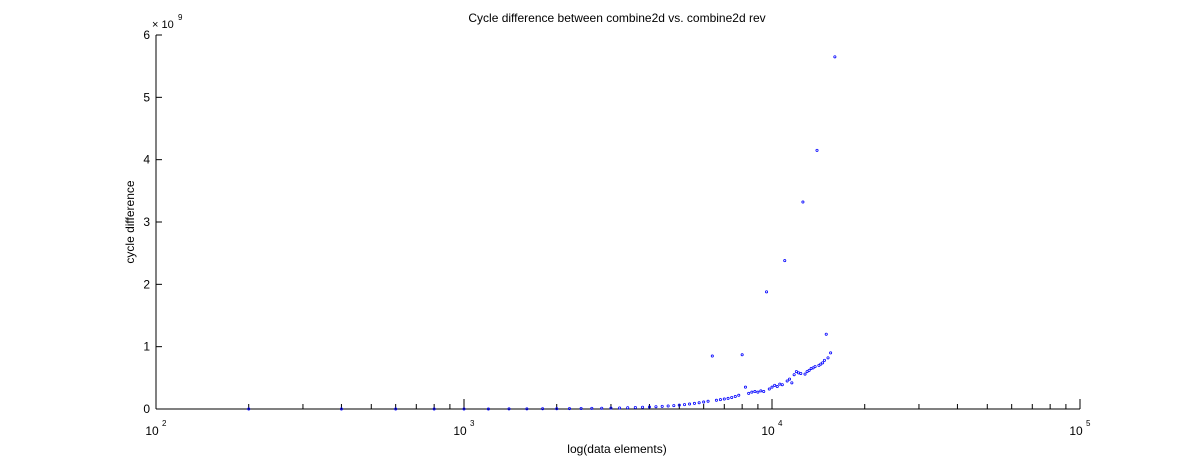  What do you see at coordinates (146, 347) in the screenshot?
I see `y-tick-label: 1` at bounding box center [146, 347].